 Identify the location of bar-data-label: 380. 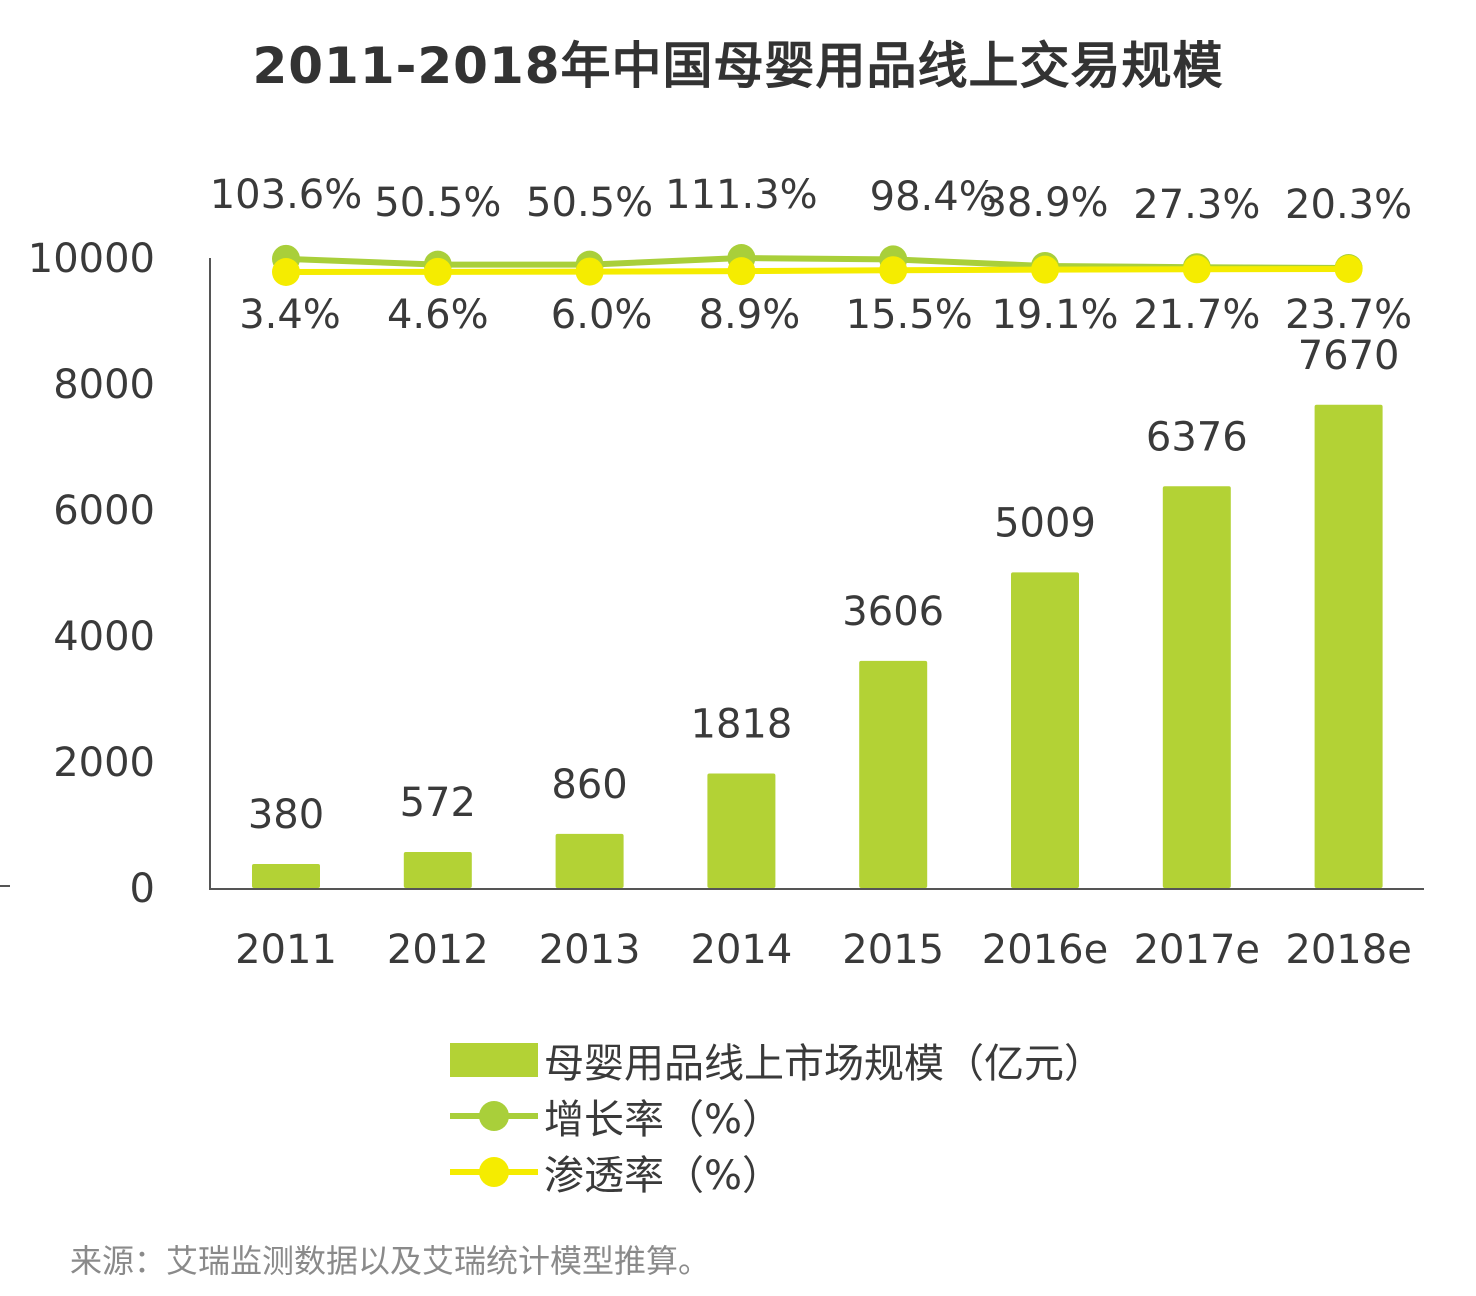
(286, 815).